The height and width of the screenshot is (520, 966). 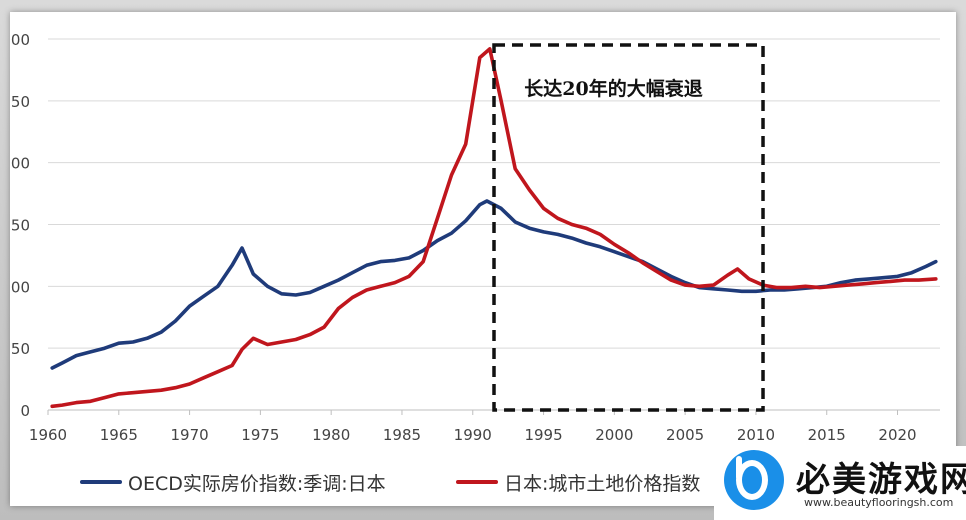 I want to click on legend-label-housing: OECD实际房价指数:季调:日本, so click(x=257, y=483).